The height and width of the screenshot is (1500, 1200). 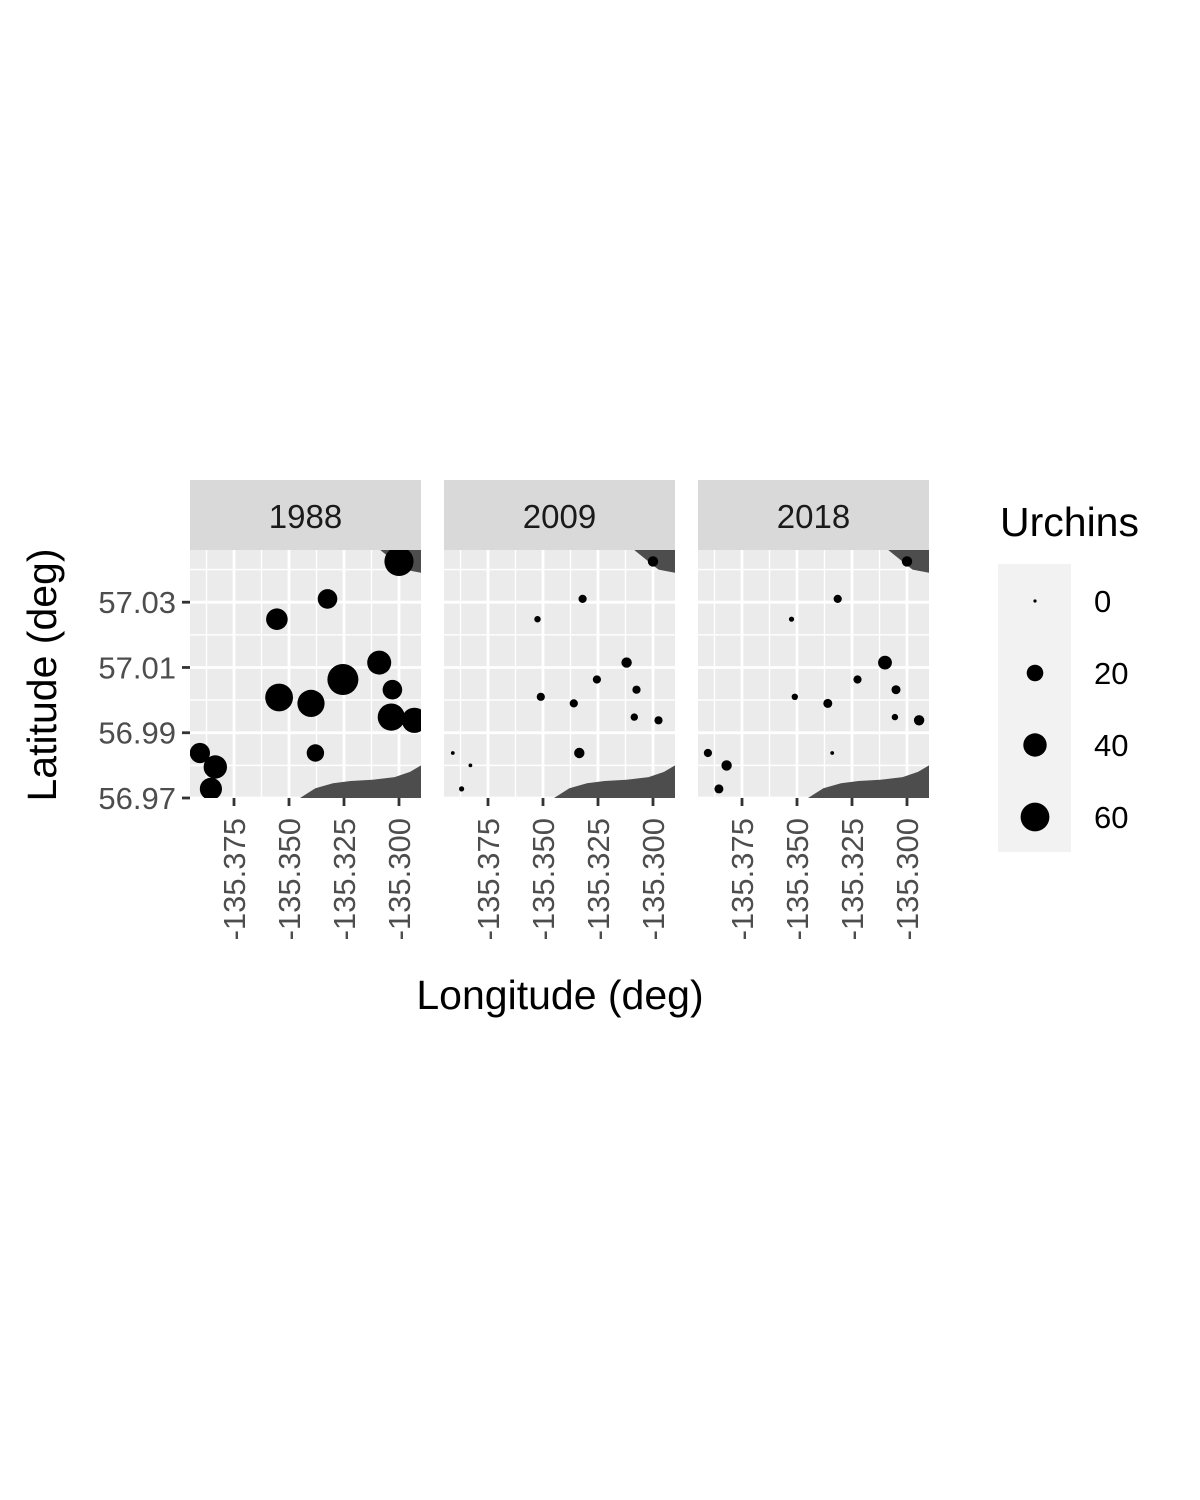 I want to click on y-tick-label: 56.99, so click(x=137, y=733).